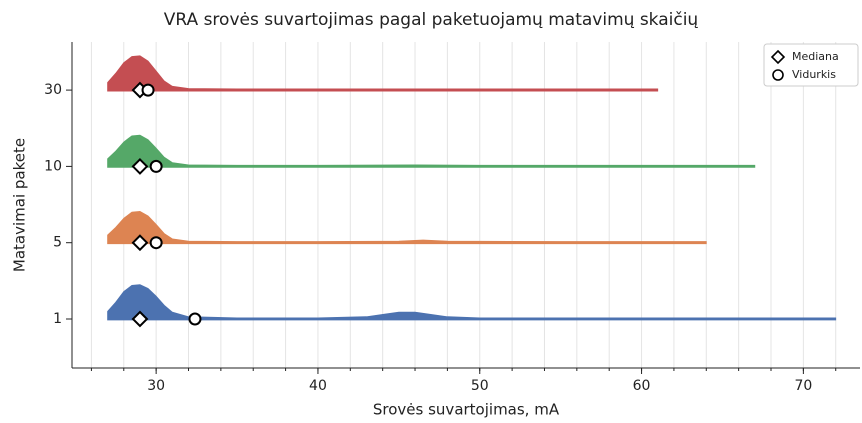 The height and width of the screenshot is (423, 862). What do you see at coordinates (57, 319) in the screenshot?
I see `y-tick-label: 1` at bounding box center [57, 319].